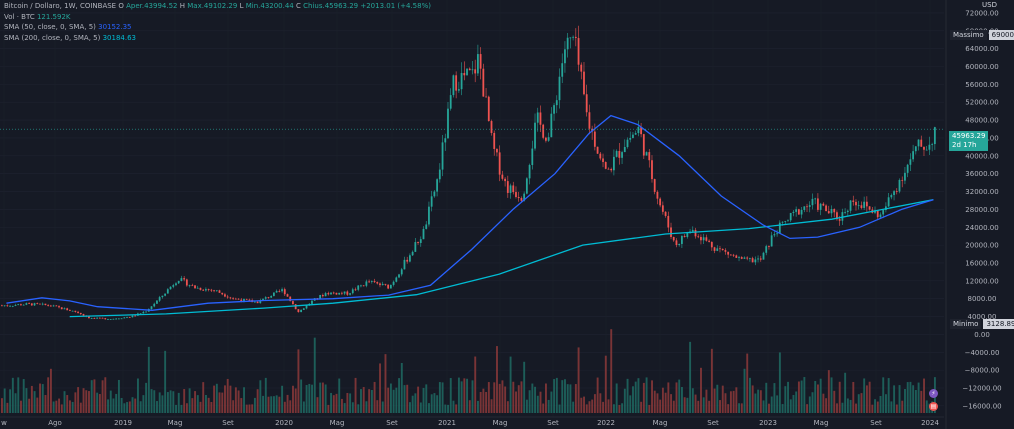 Image resolution: width=1014 pixels, height=429 pixels. I want to click on x-tick-label: 2024, so click(930, 423).